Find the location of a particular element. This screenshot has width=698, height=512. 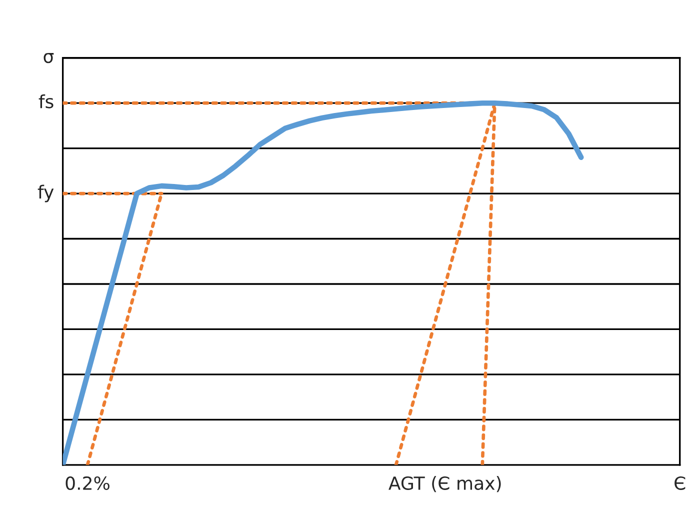

x-tick-label: 0.2% is located at coordinates (88, 483).